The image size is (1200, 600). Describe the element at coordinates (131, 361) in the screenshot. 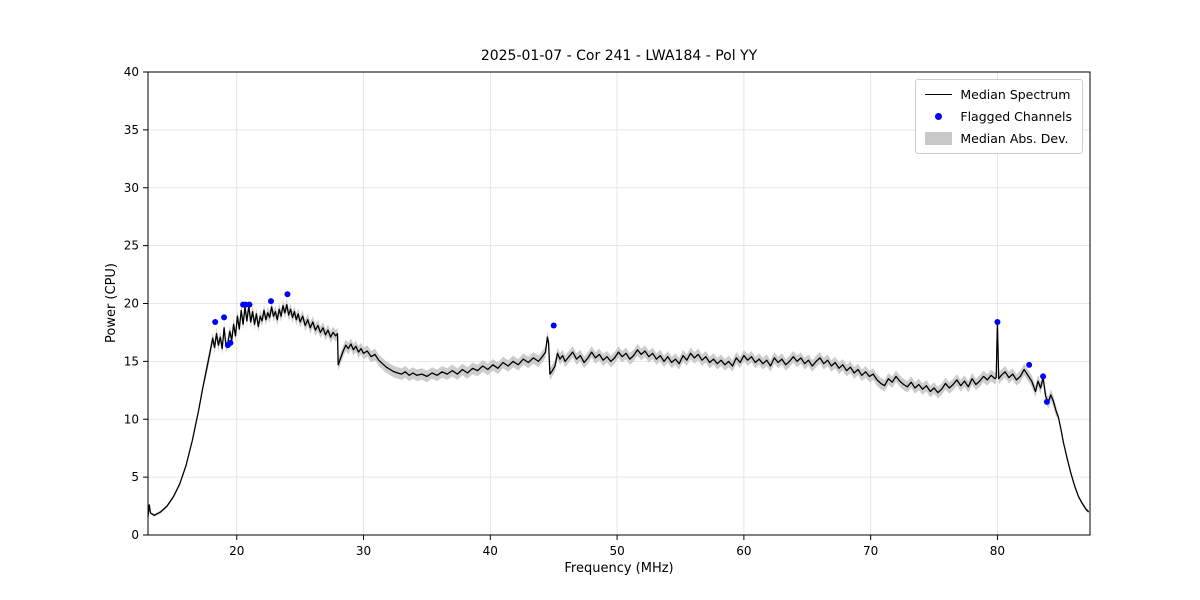

I see `y-tick-label: 15` at that location.